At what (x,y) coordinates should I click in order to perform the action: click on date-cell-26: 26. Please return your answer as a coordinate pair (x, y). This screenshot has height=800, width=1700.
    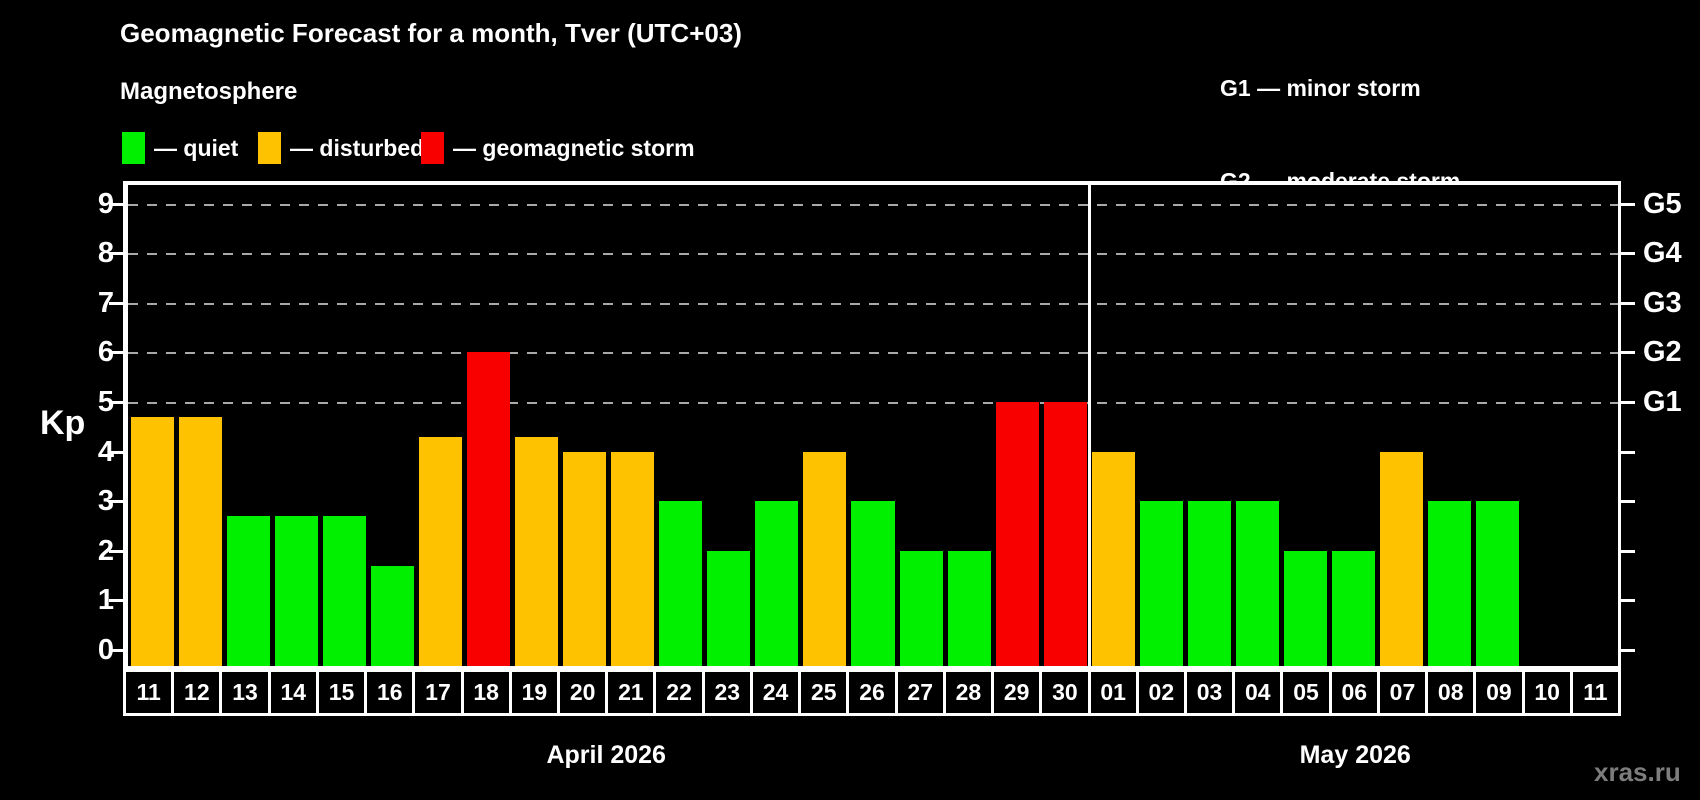
    Looking at the image, I should click on (872, 692).